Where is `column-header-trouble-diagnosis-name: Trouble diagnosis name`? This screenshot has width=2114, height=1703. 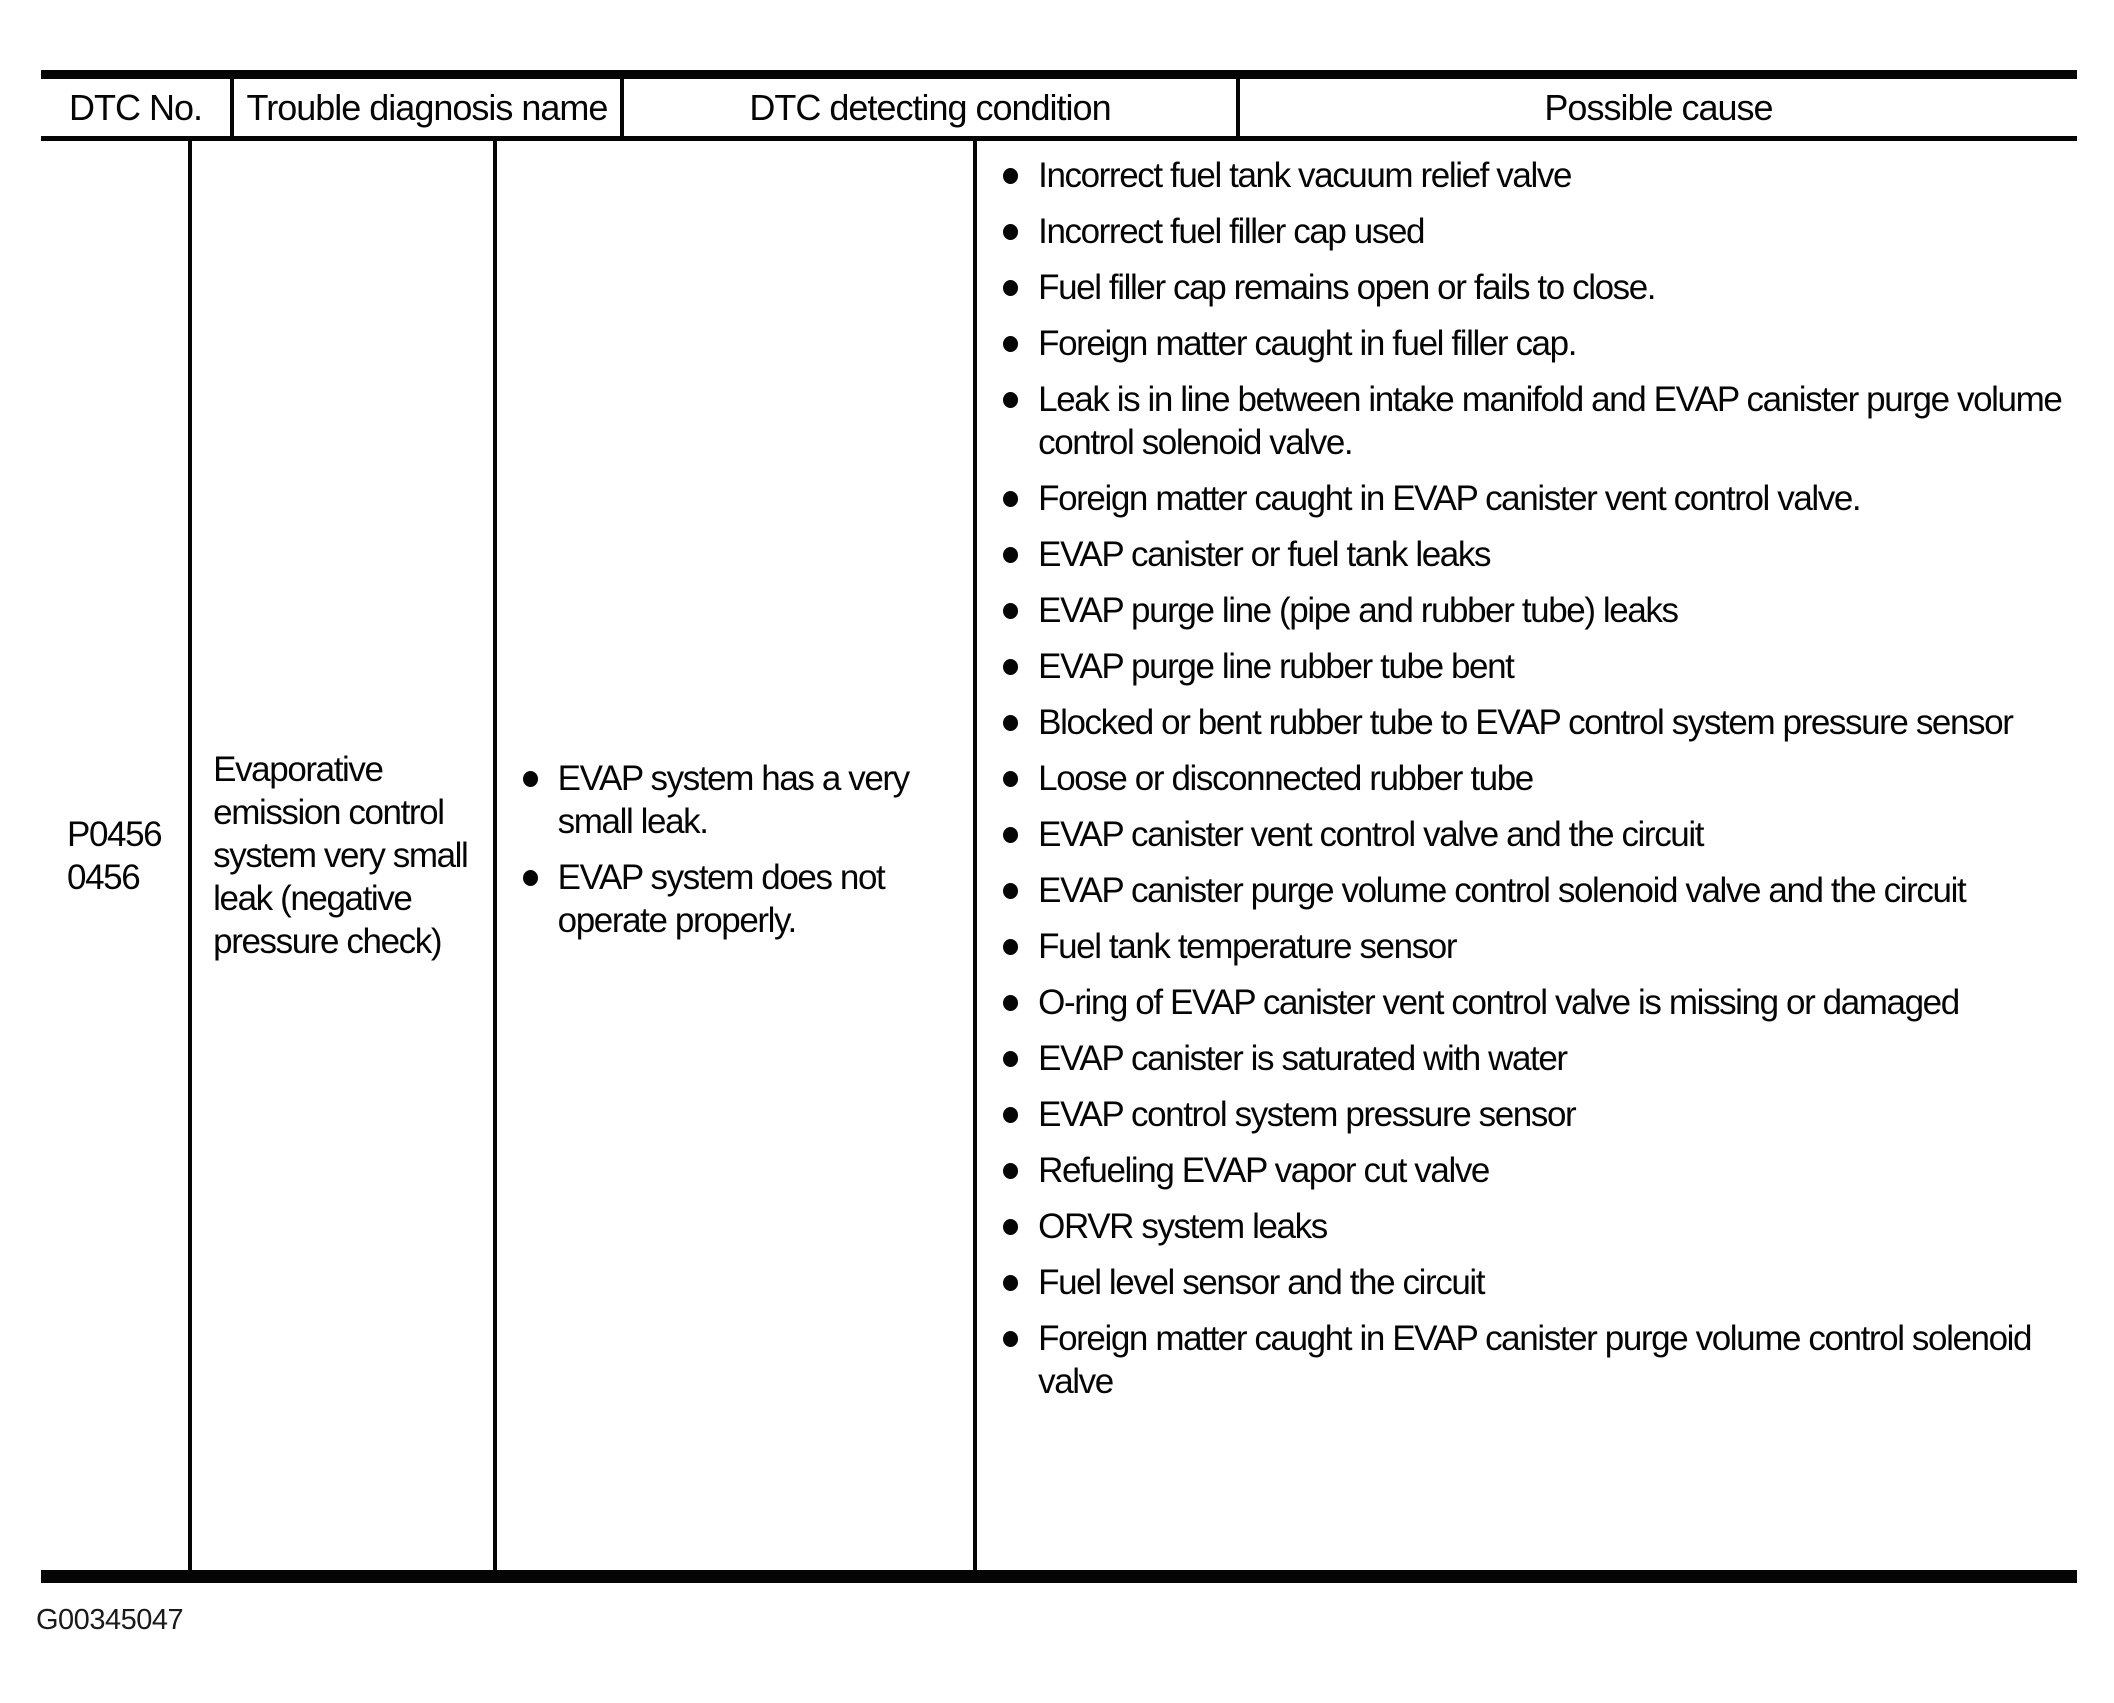 column-header-trouble-diagnosis-name: Trouble diagnosis name is located at coordinates (425, 107).